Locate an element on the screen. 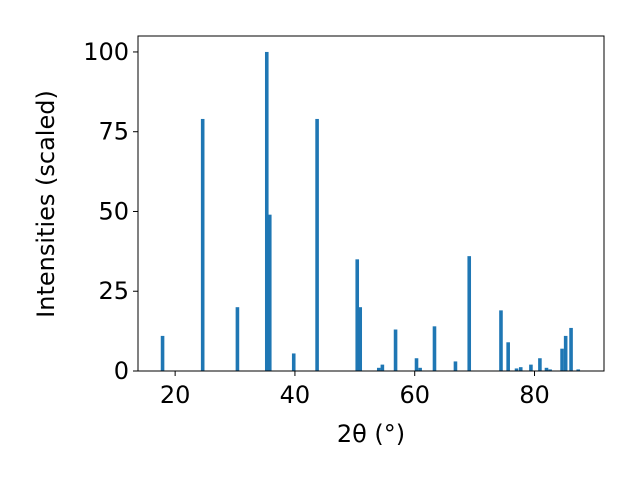 The width and height of the screenshot is (640, 480). y-axis-ticks: 0 25 50 75 100 is located at coordinates (110, 211).